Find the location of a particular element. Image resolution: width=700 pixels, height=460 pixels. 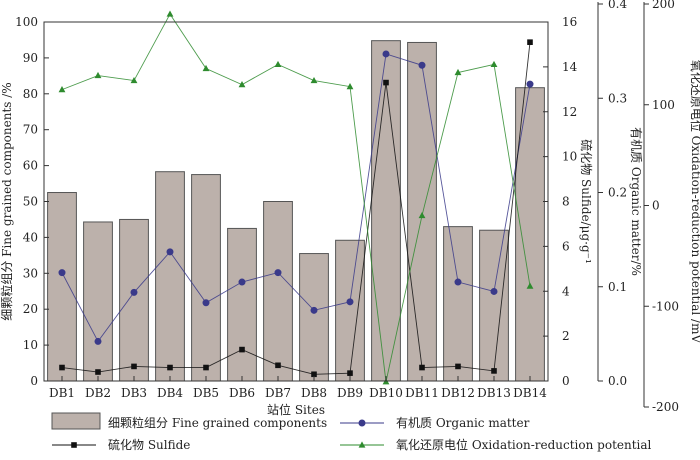

bar-DB7 is located at coordinates (278, 291).